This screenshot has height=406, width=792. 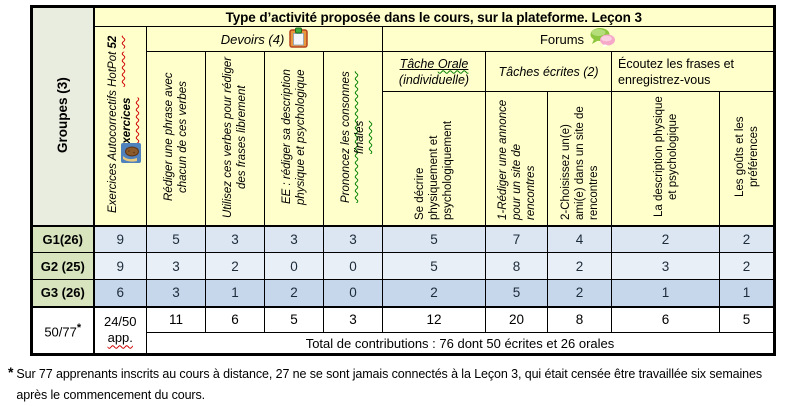 What do you see at coordinates (548, 71) in the screenshot?
I see `taches-ecrites-header: Tâches écrites (2)` at bounding box center [548, 71].